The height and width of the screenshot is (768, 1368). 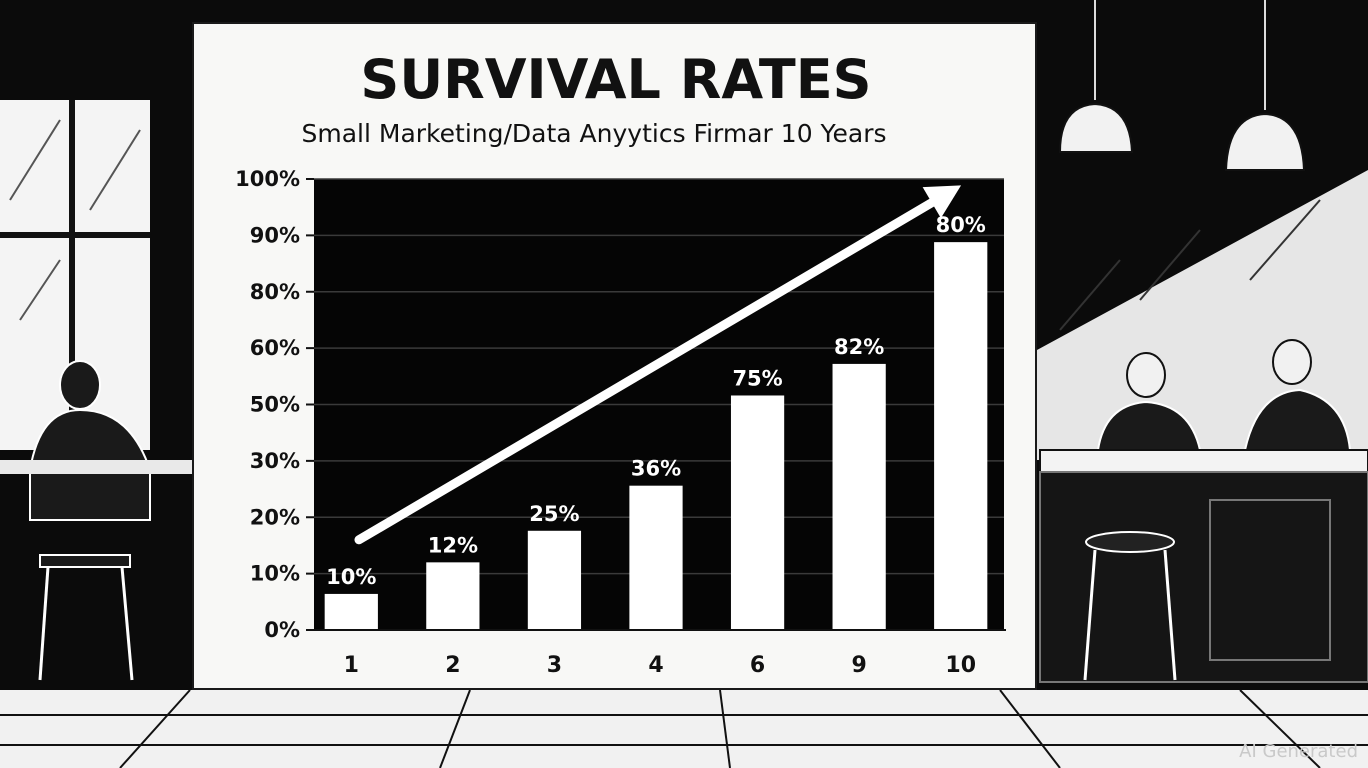 What do you see at coordinates (351, 577) in the screenshot?
I see `data-label: 10%` at bounding box center [351, 577].